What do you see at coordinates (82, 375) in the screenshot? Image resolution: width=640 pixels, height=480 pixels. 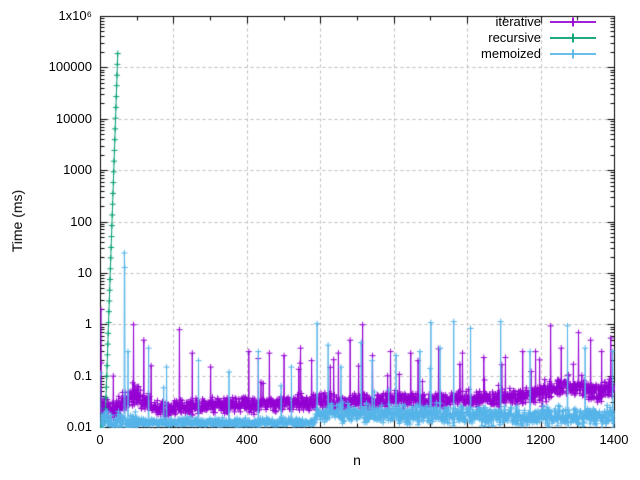 I see `y-tick-label: 0.1` at bounding box center [82, 375].